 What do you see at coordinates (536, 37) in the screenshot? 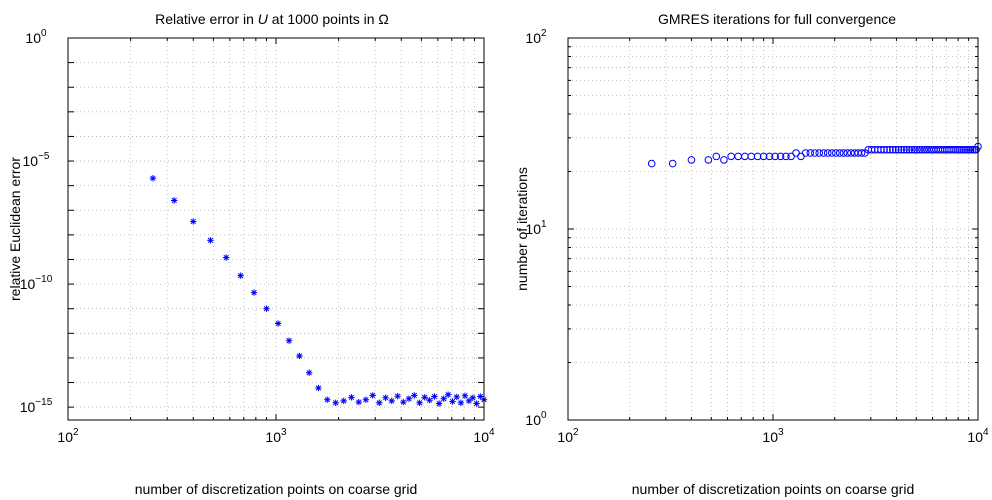
I see `y-tick-label: 10²` at bounding box center [536, 37].